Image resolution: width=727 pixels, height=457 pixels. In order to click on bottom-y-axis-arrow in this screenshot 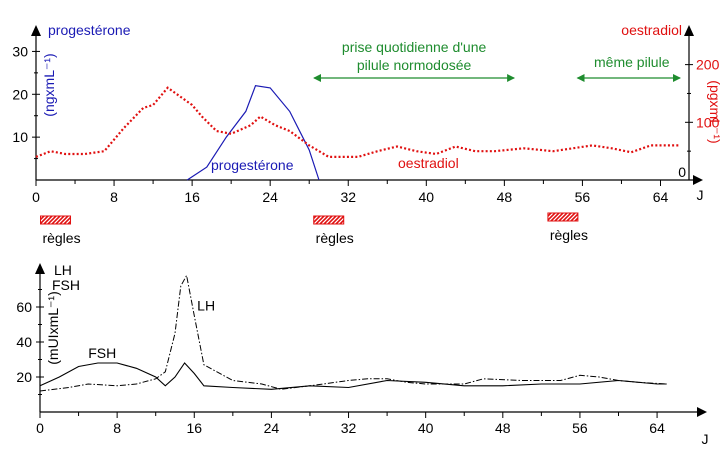, I will do `click(40, 268)`.